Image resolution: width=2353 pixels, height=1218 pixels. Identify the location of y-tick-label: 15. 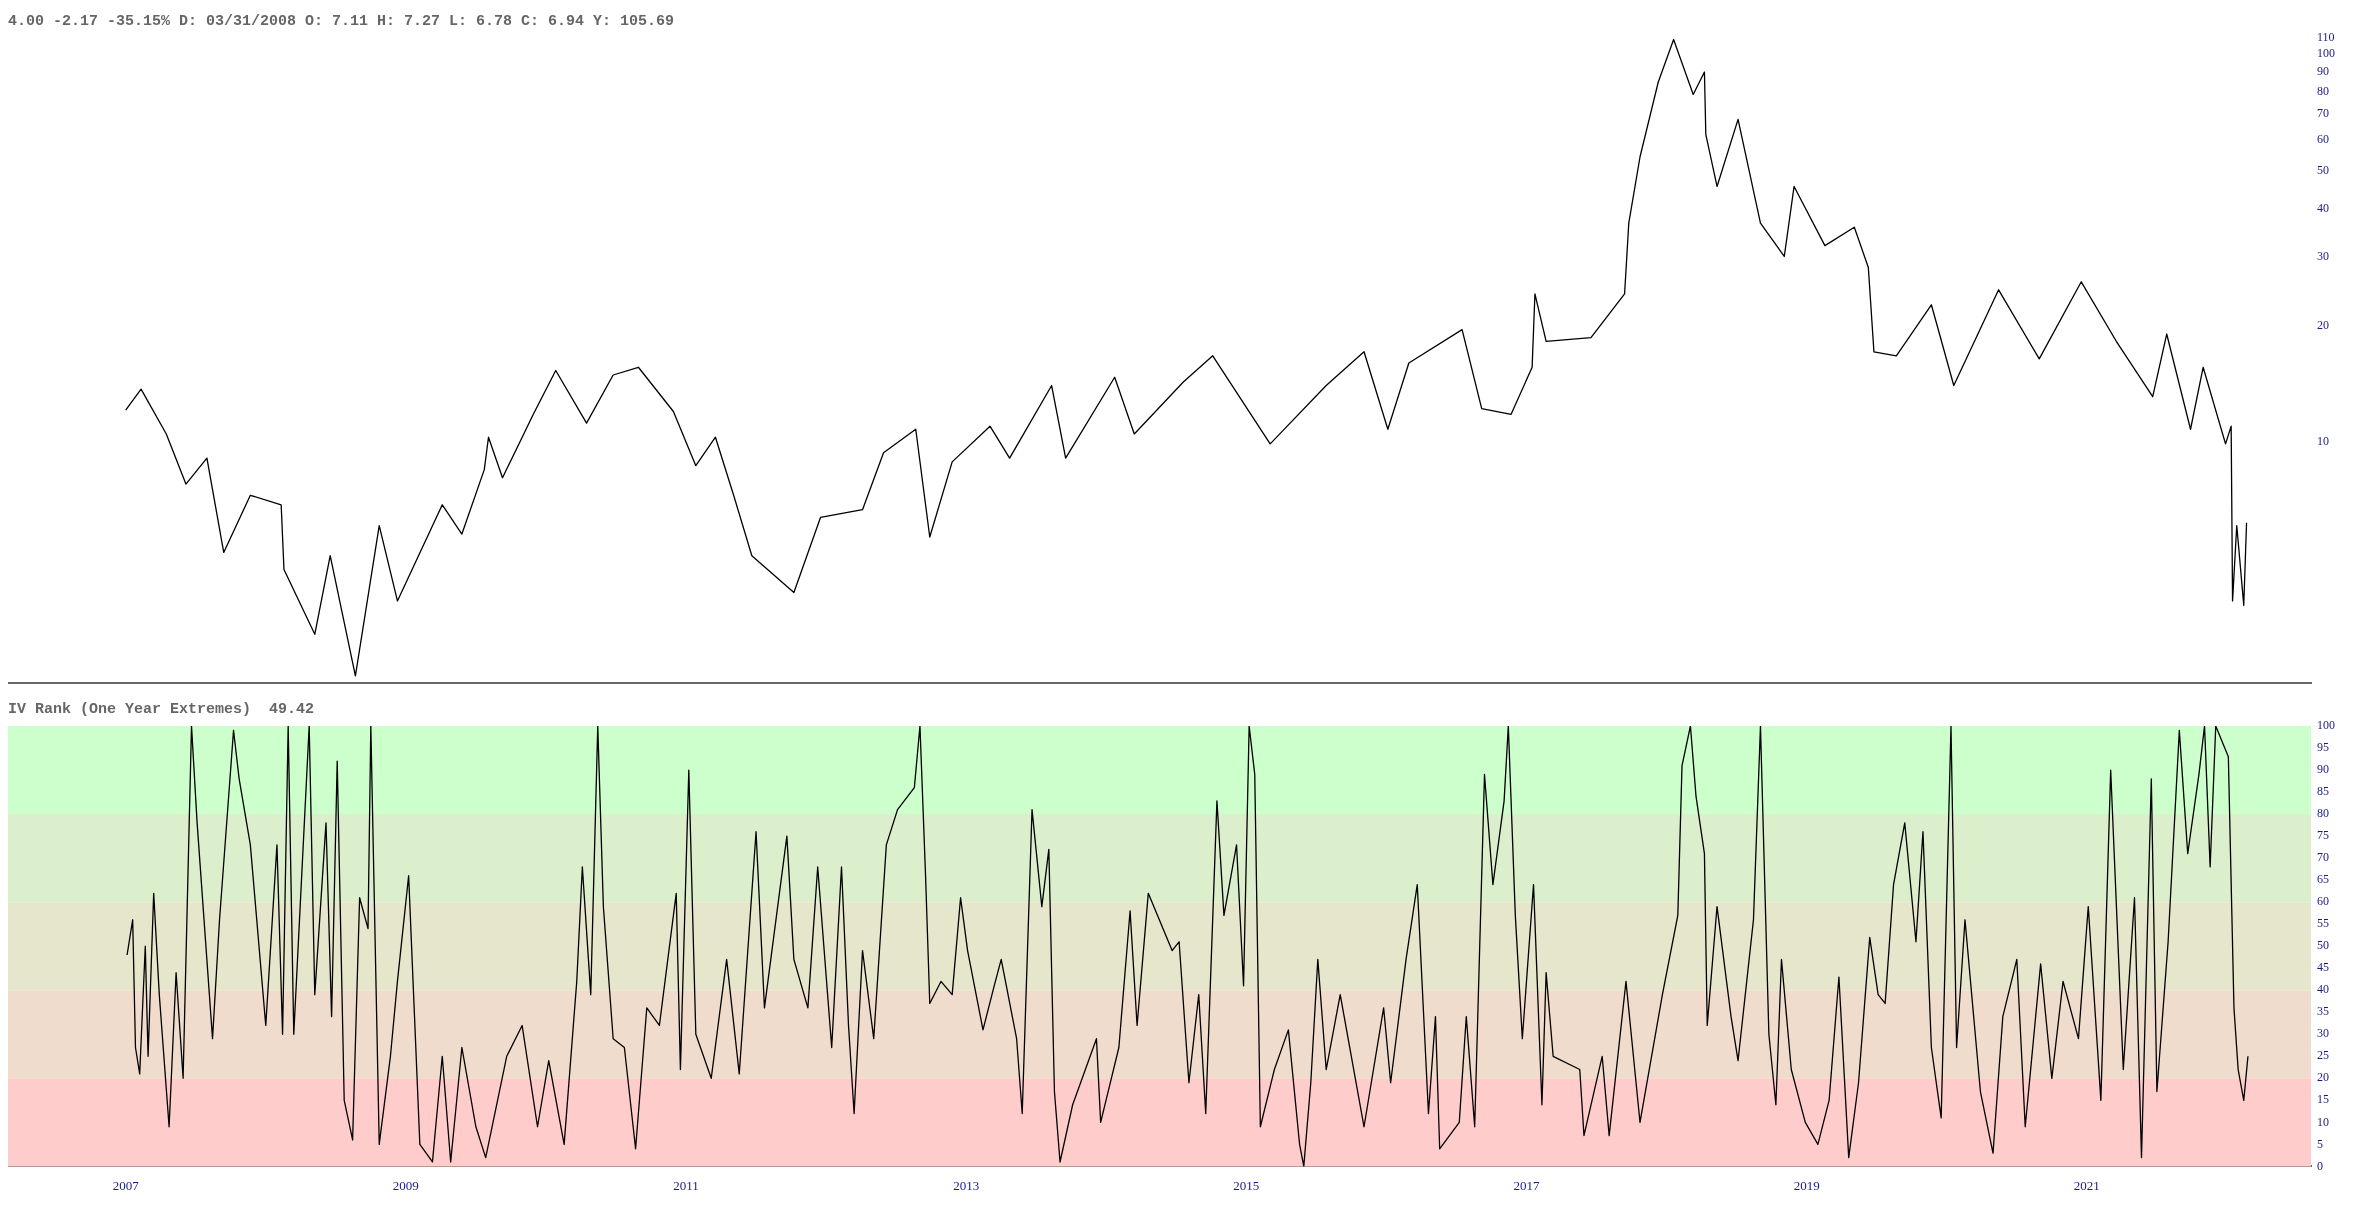
(2323, 1099).